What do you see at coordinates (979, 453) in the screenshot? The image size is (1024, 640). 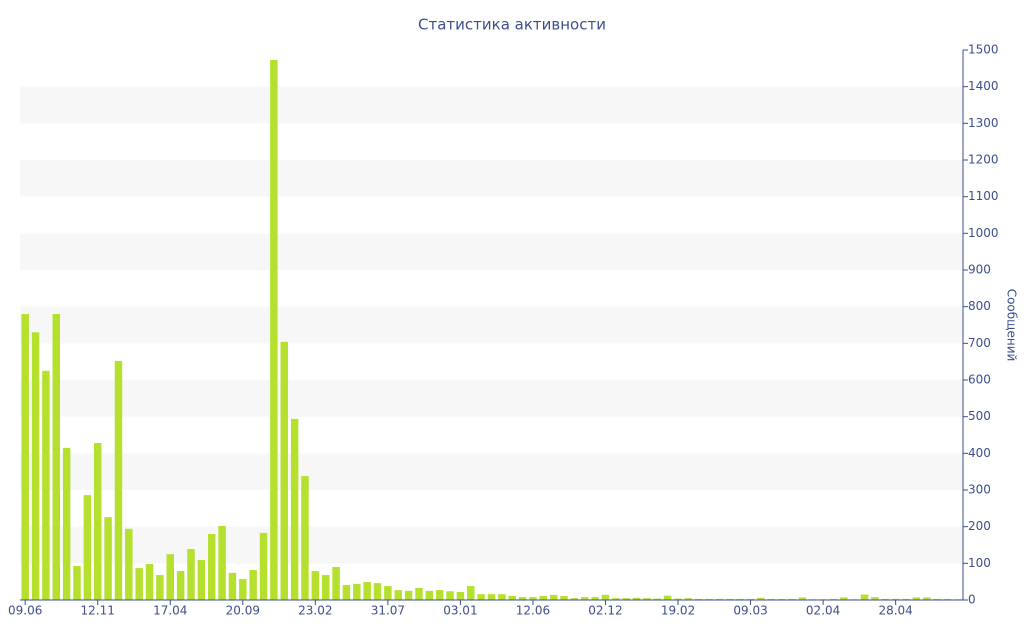 I see `y-tick-label: 400` at bounding box center [979, 453].